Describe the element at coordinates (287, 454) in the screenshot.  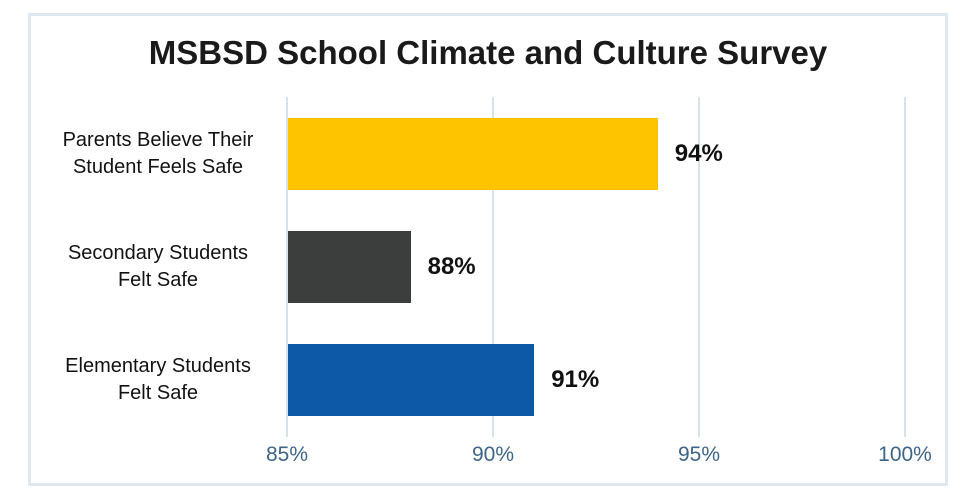
I see `x-axis-tick-label: 85%` at that location.